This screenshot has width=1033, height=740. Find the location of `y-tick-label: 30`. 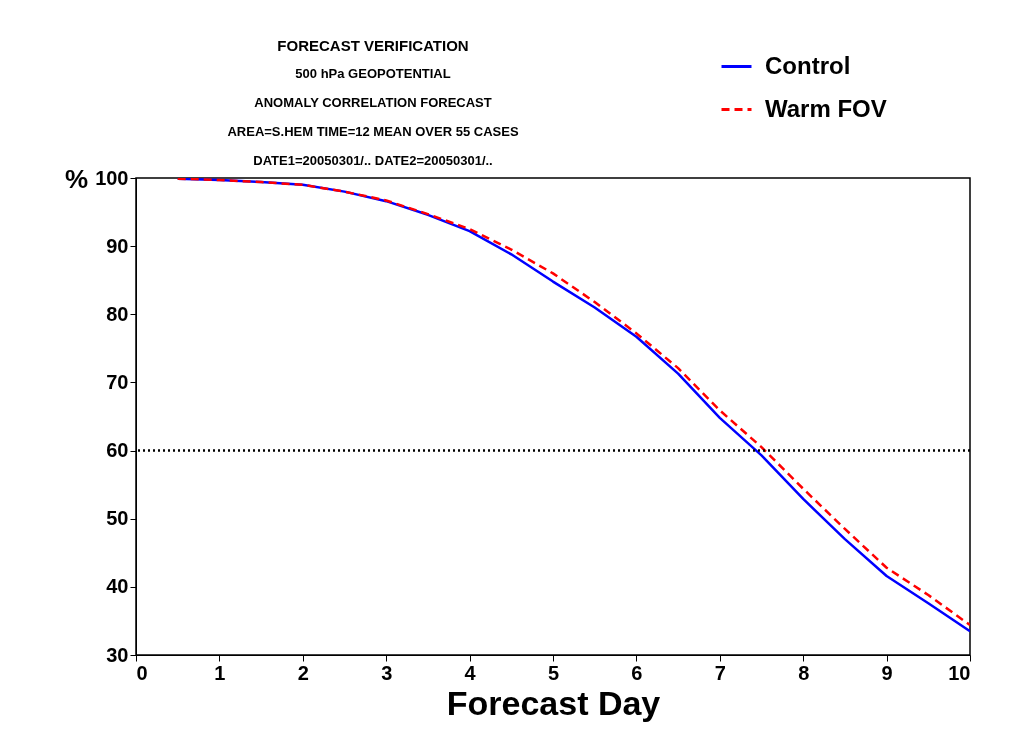

y-tick-label: 30 is located at coordinates (117, 654).